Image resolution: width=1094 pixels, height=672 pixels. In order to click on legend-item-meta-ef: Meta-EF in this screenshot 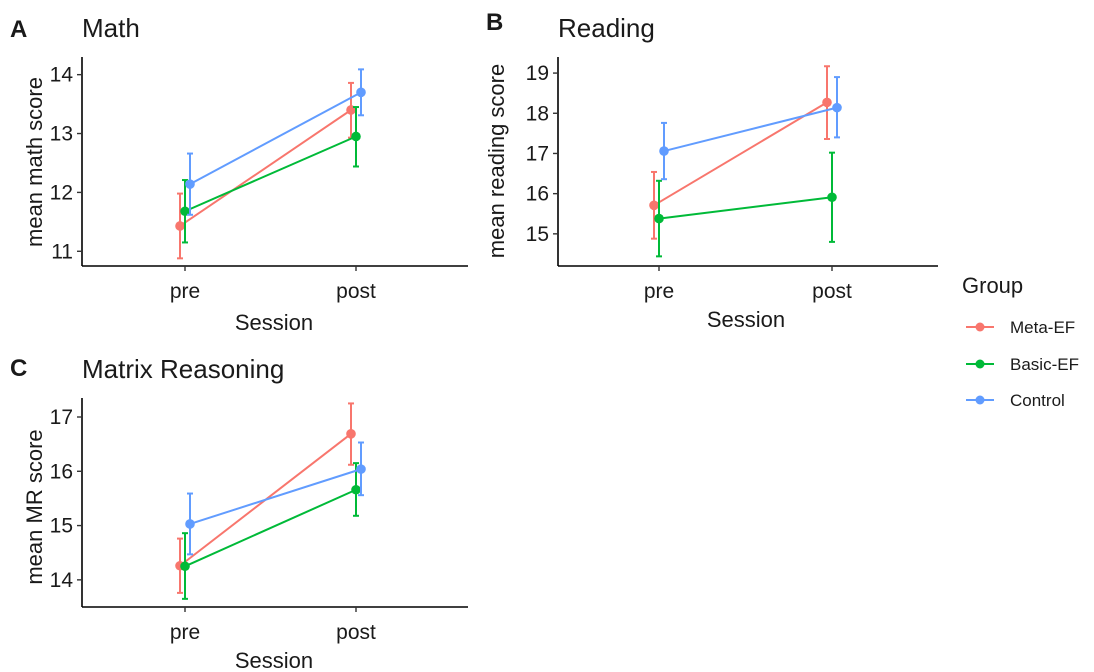, I will do `click(1020, 327)`.